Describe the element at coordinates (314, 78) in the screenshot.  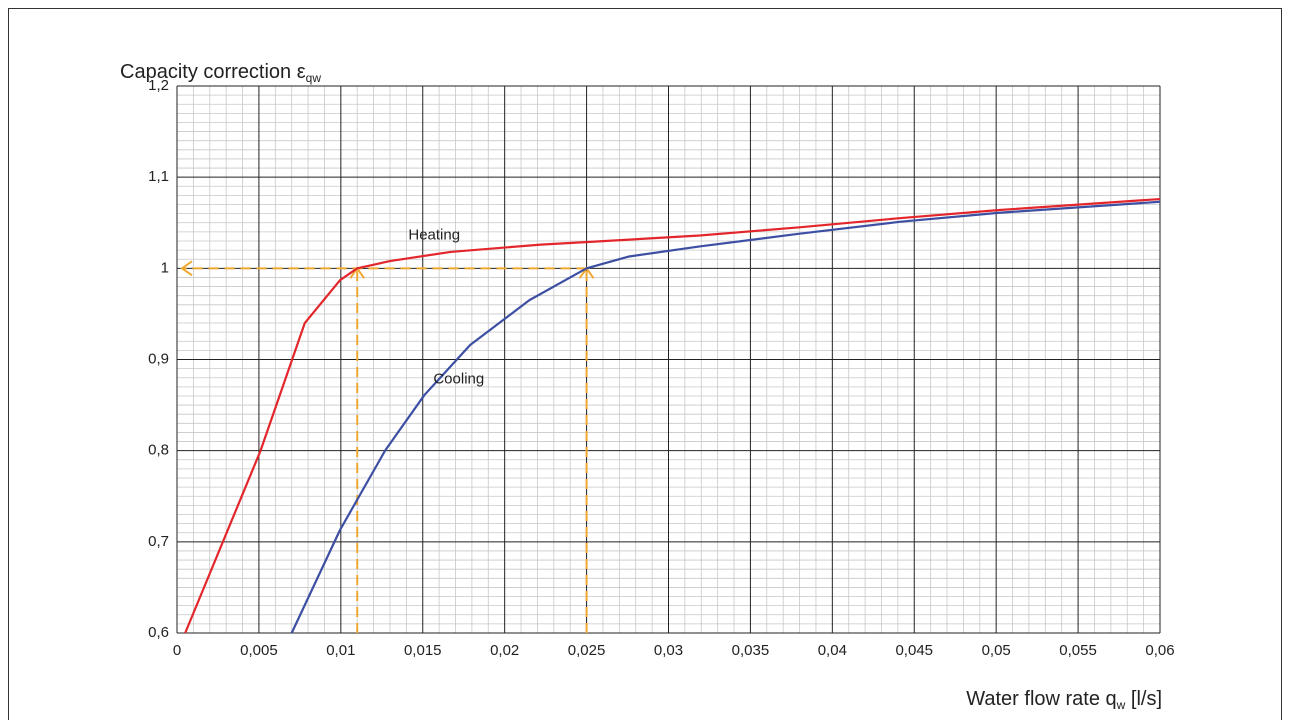
I see `title-sub: qw` at that location.